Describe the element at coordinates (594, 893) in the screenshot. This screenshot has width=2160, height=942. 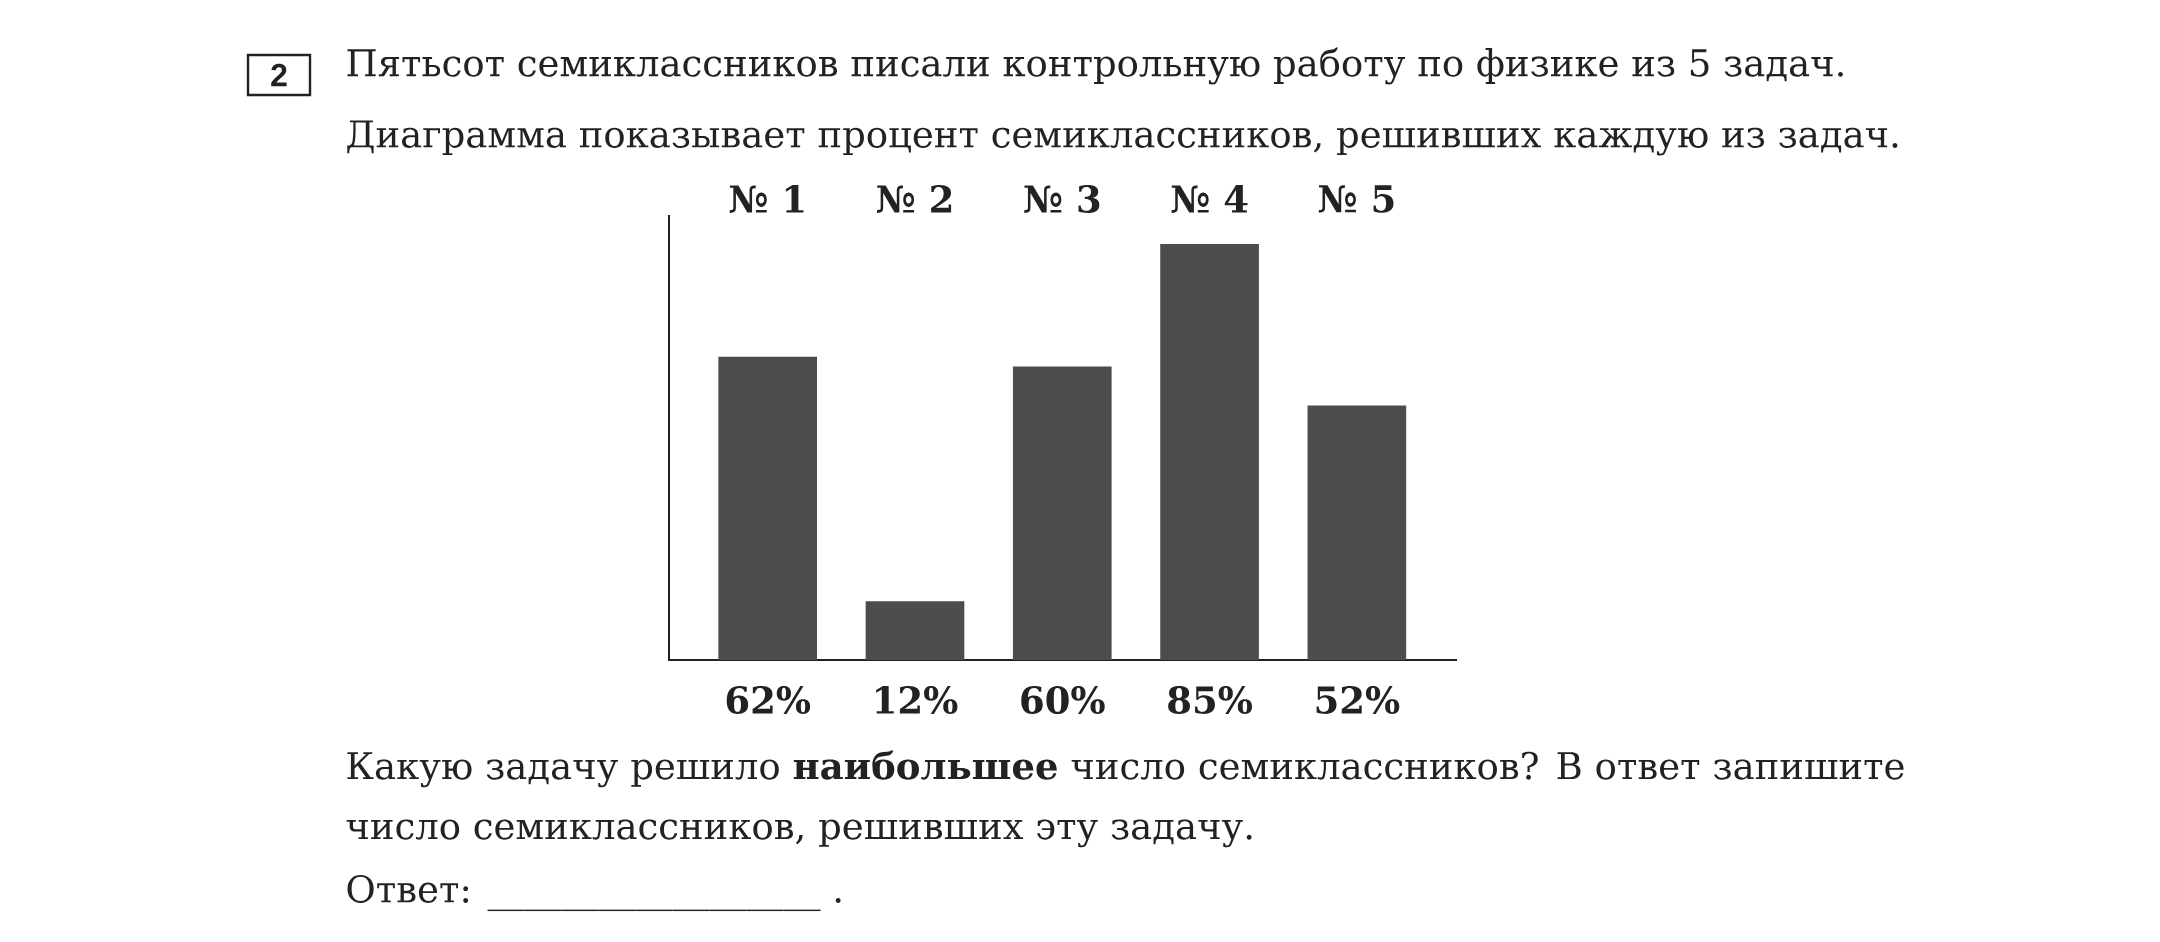
I see `text: Ответ: __________________ .` at that location.